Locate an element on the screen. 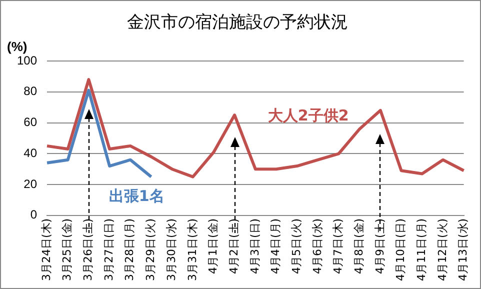 The image size is (481, 289). series-label: 出張1名 is located at coordinates (136, 195).